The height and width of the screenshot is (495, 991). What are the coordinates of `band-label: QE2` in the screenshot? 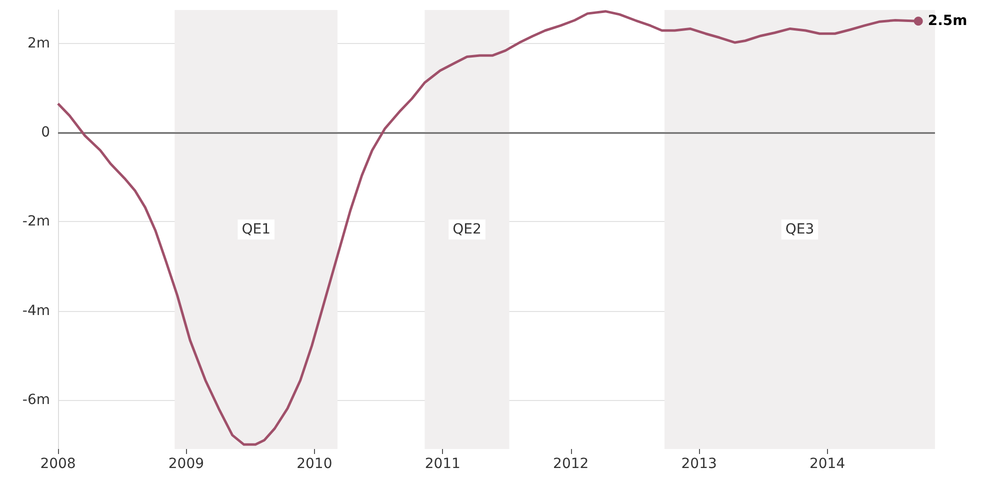 It's located at (467, 230).